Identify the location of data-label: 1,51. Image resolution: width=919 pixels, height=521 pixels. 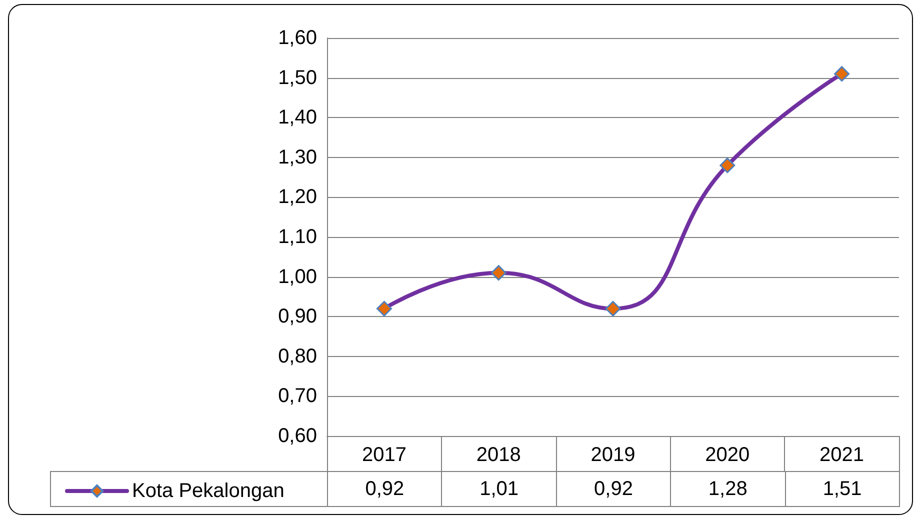
(842, 489).